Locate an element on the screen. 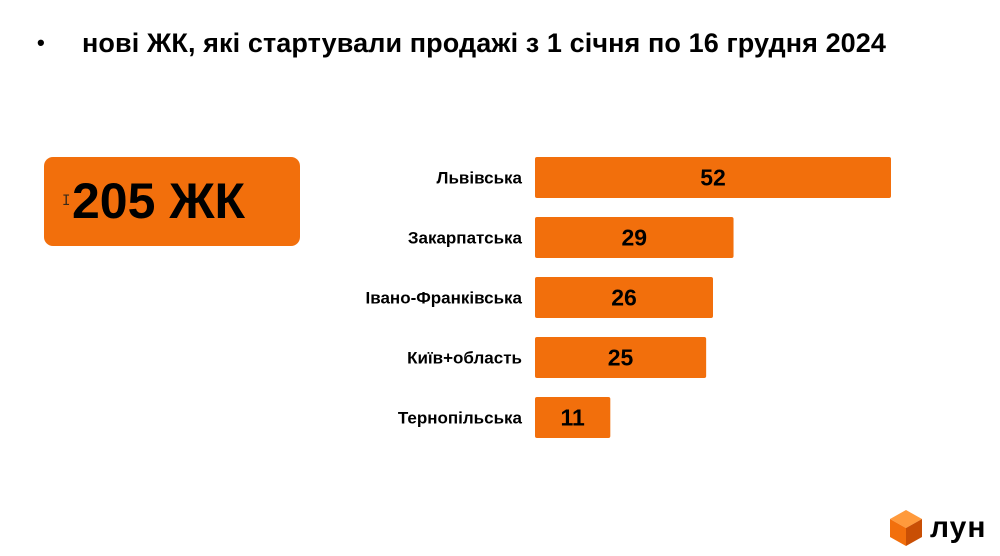 This screenshot has width=1000, height=556. brand-logo: лун is located at coordinates (940, 529).